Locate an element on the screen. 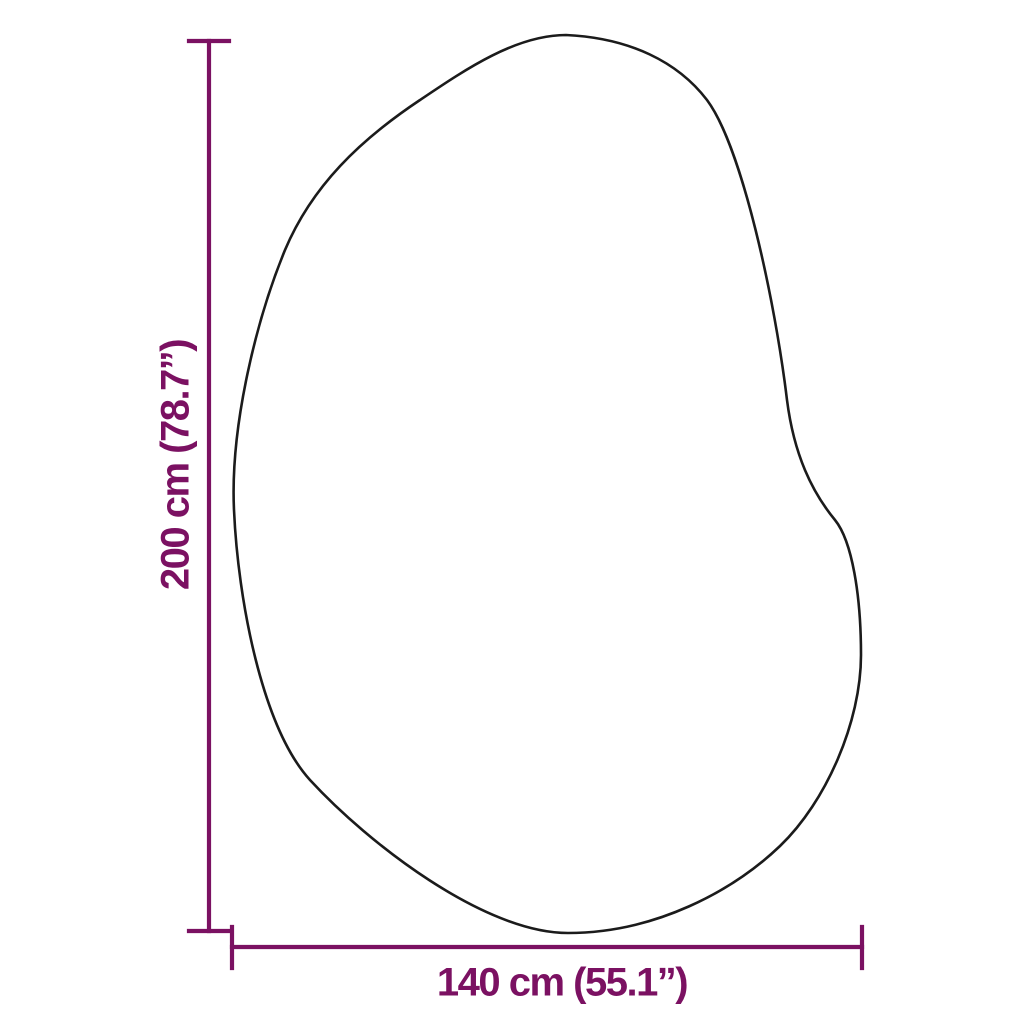  width-dimension-label: 140 cm (55.1”) is located at coordinates (562, 983).